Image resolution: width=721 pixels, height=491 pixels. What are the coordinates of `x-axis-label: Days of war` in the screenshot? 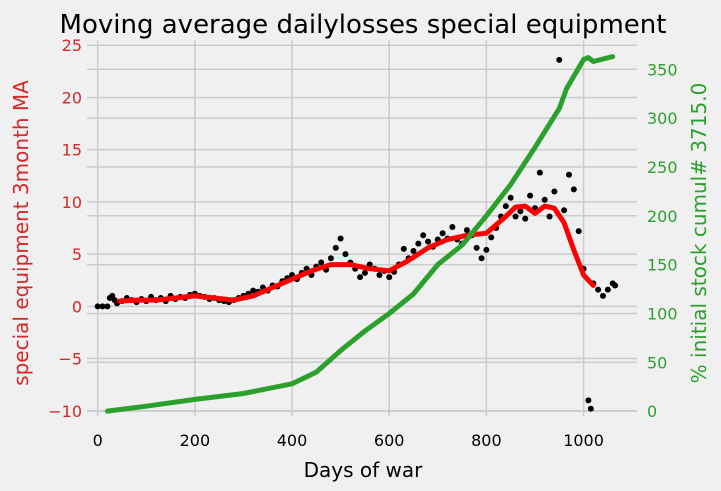 It's located at (364, 470).